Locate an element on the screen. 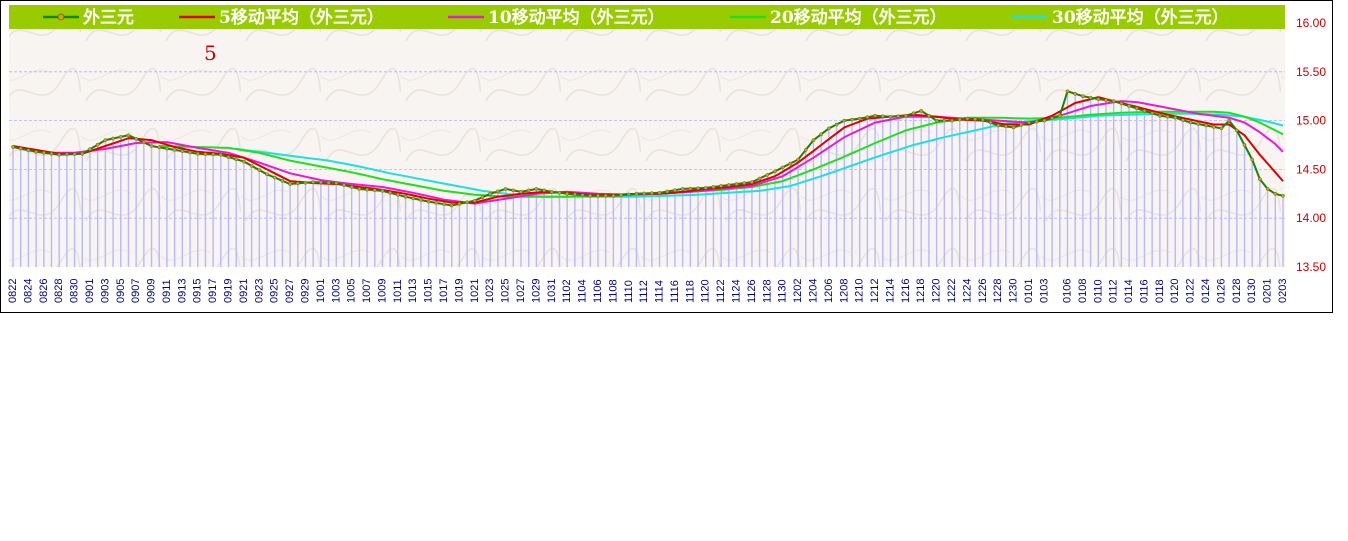 Image resolution: width=1348 pixels, height=541 pixels. x-tick-label: 0919 is located at coordinates (229, 291).